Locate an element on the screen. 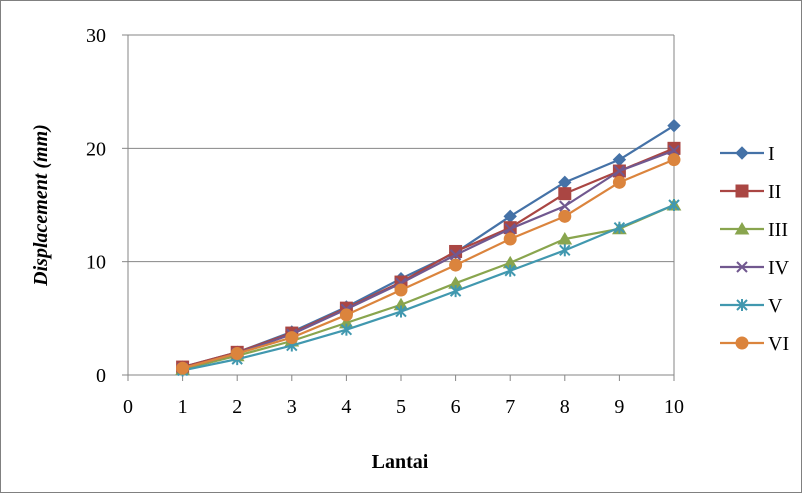 This screenshot has height=493, width=802. y-tick-label-20: 20 is located at coordinates (96, 149).